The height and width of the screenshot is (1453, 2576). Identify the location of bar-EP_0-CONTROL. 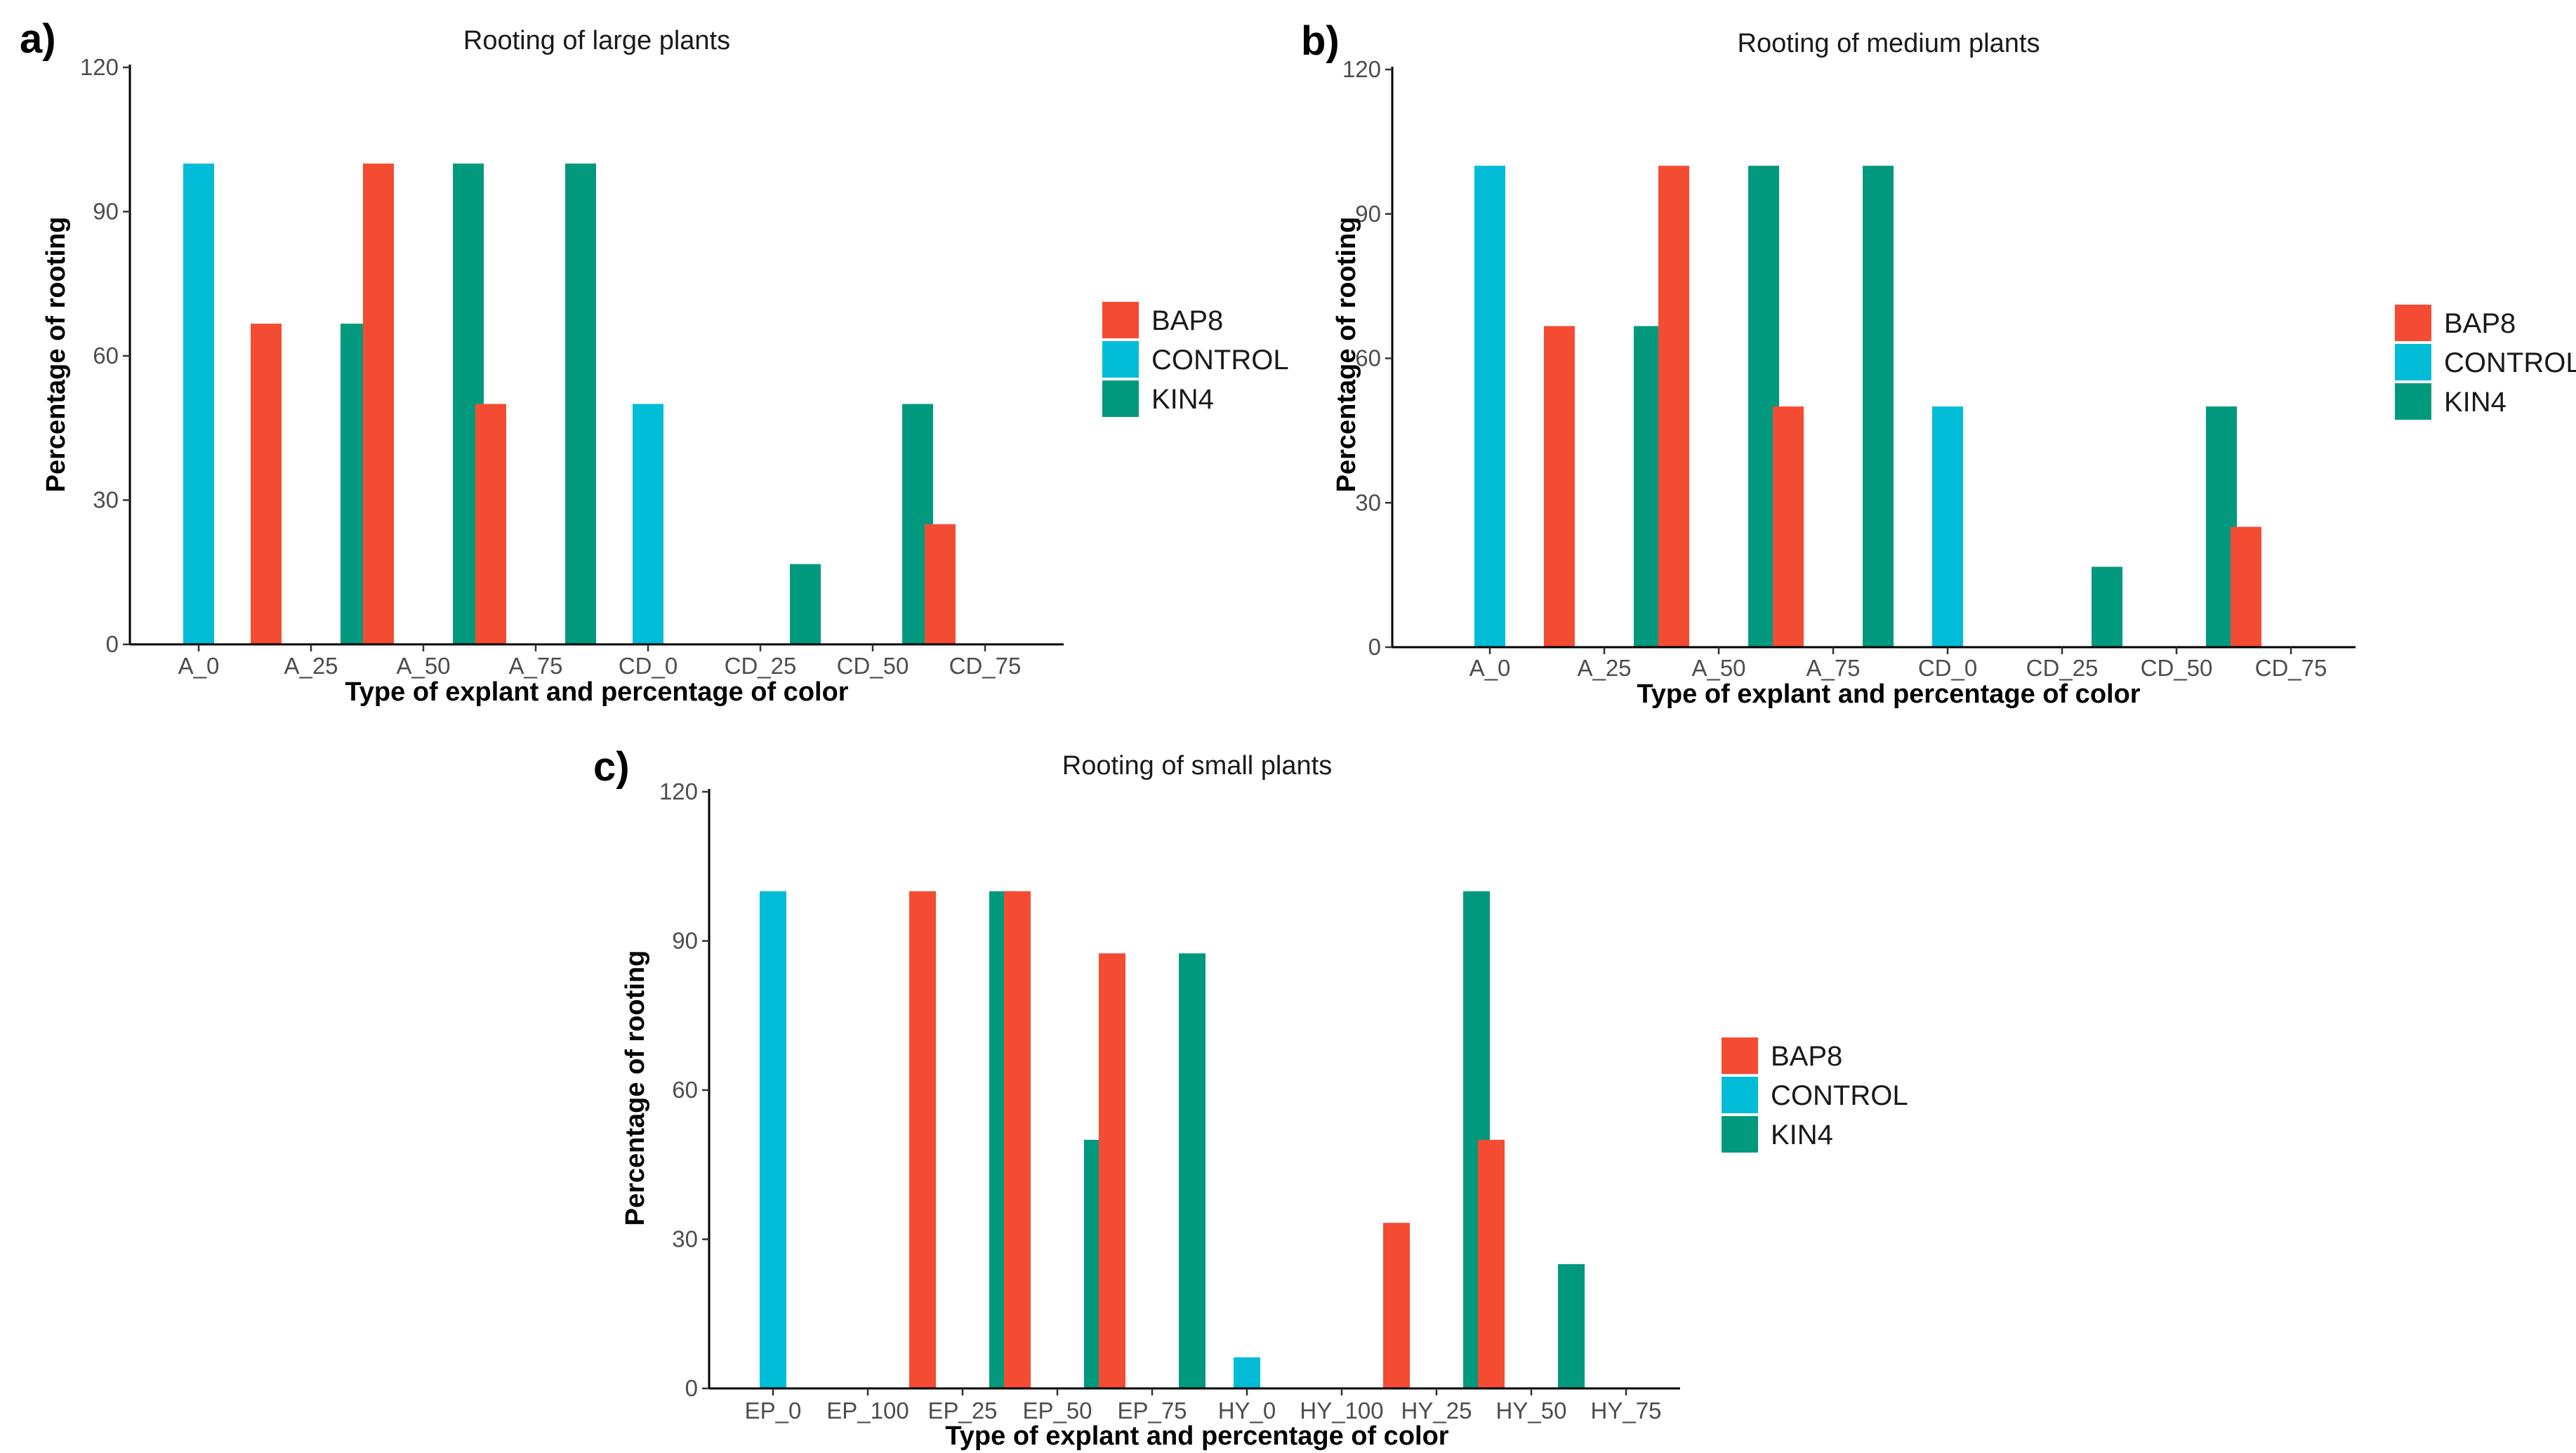
(773, 1140).